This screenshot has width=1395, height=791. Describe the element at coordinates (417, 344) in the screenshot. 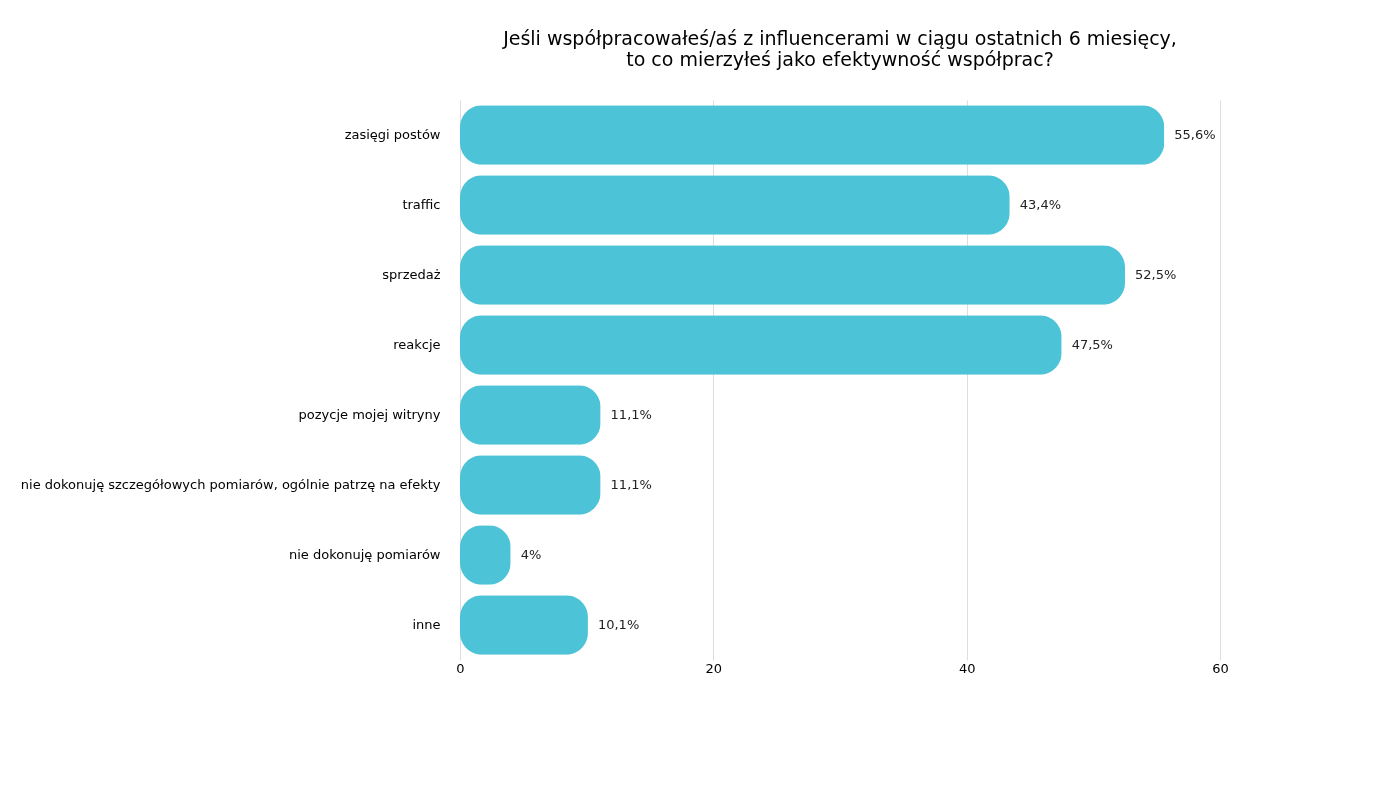

I see `y-tick-label: reakcje` at that location.